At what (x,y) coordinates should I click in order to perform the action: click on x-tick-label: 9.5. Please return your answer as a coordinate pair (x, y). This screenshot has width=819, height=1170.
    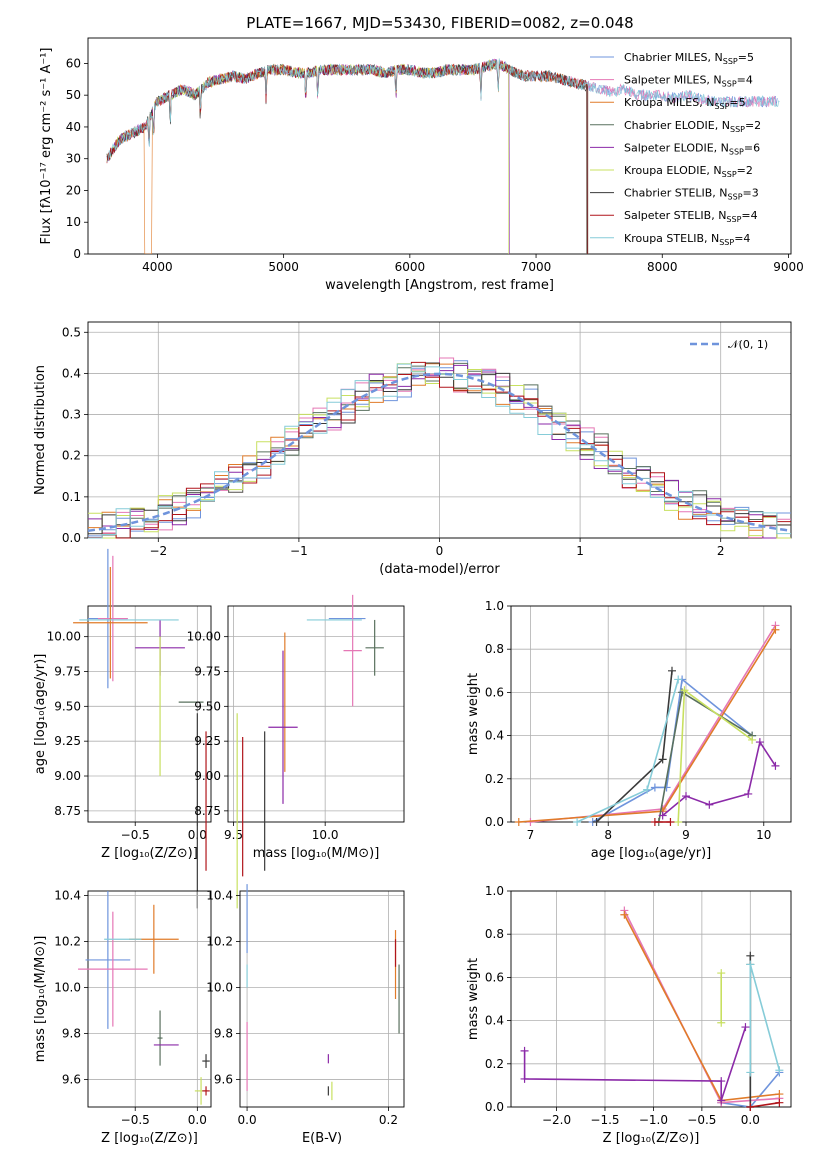
    Looking at the image, I should click on (233, 835).